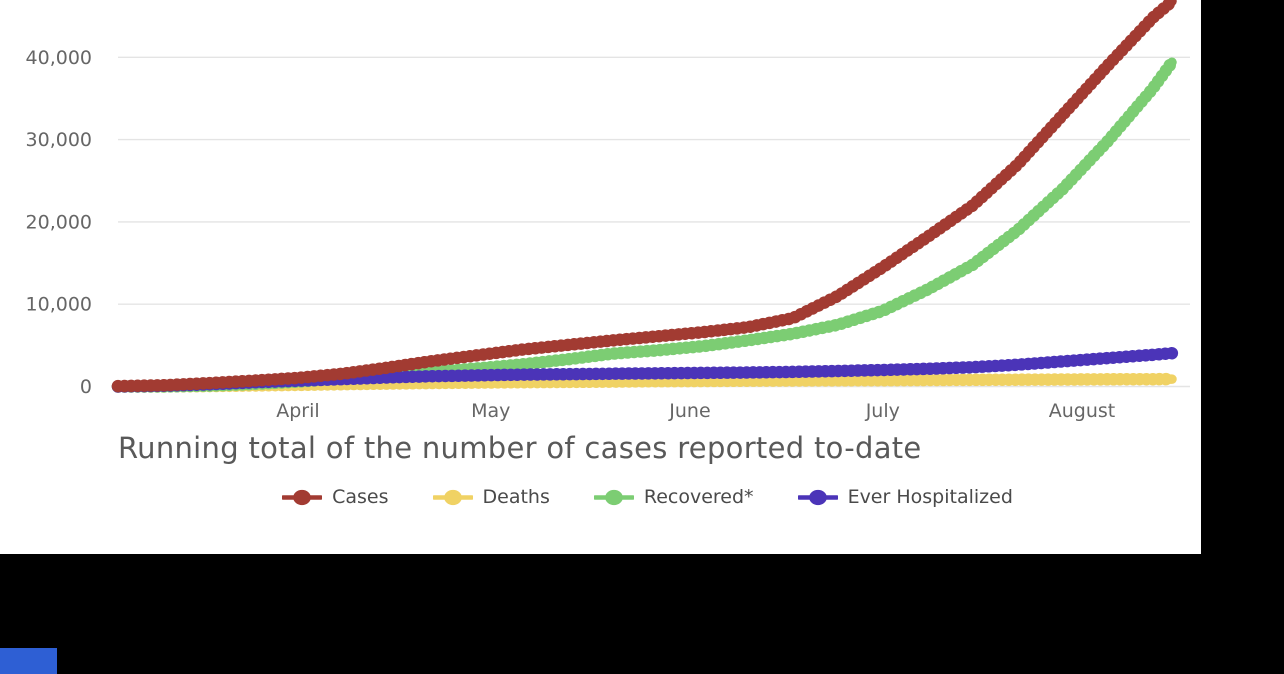 The width and height of the screenshot is (1284, 674). Describe the element at coordinates (28, 661) in the screenshot. I see `corner-accent-box` at that location.